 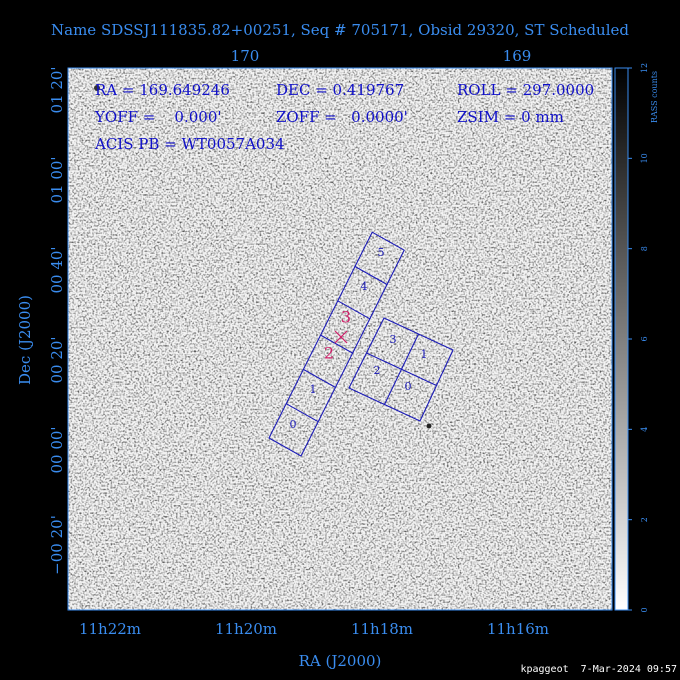 What do you see at coordinates (110, 629) in the screenshot?
I see `bottom-tick-label: 11h22m` at bounding box center [110, 629].